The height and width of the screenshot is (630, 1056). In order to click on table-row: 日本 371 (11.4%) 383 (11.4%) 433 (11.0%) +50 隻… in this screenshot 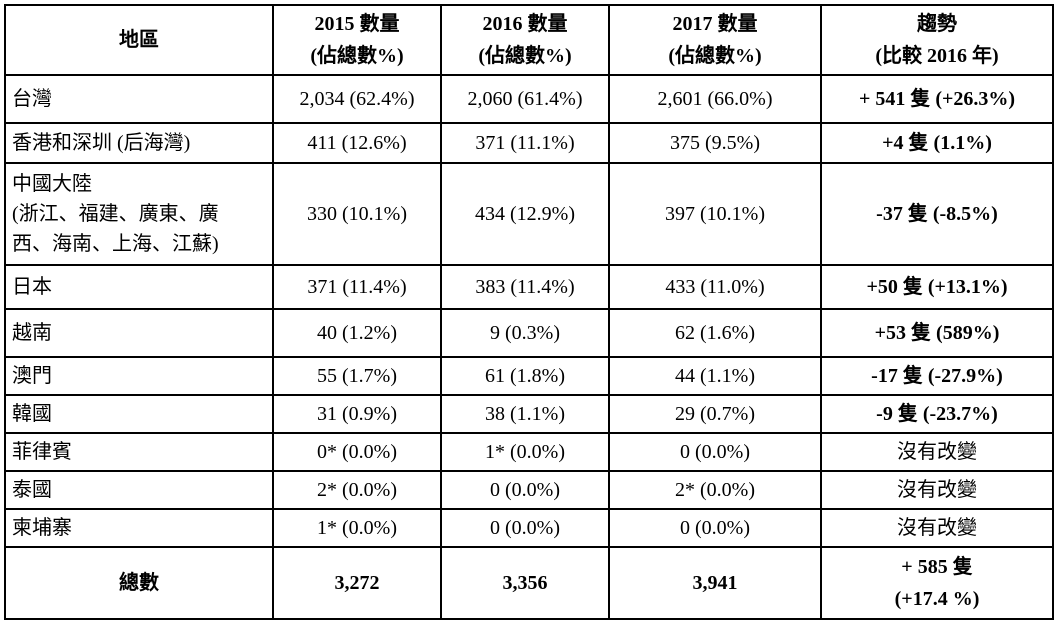, I will do `click(529, 287)`.